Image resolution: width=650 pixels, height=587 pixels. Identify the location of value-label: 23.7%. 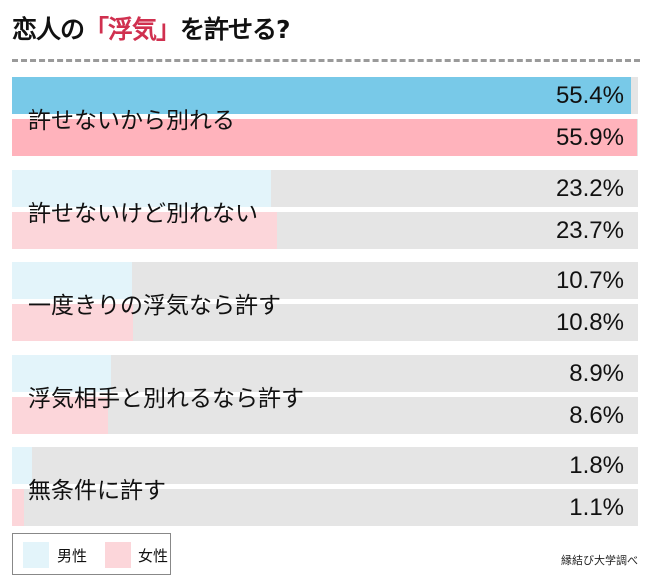
(589, 230).